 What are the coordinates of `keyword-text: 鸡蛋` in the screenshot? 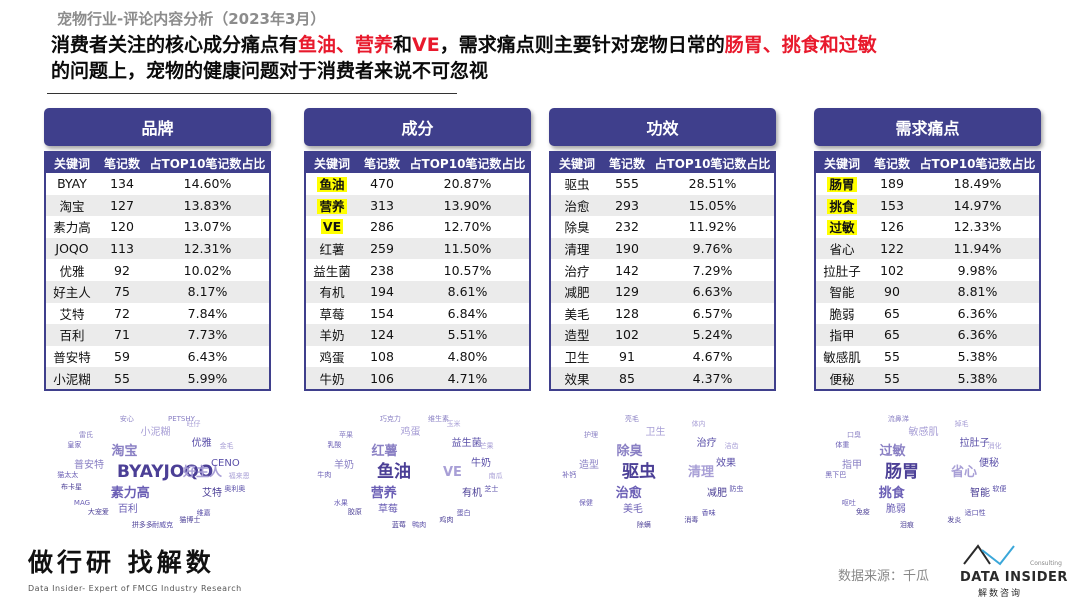 It's located at (332, 358).